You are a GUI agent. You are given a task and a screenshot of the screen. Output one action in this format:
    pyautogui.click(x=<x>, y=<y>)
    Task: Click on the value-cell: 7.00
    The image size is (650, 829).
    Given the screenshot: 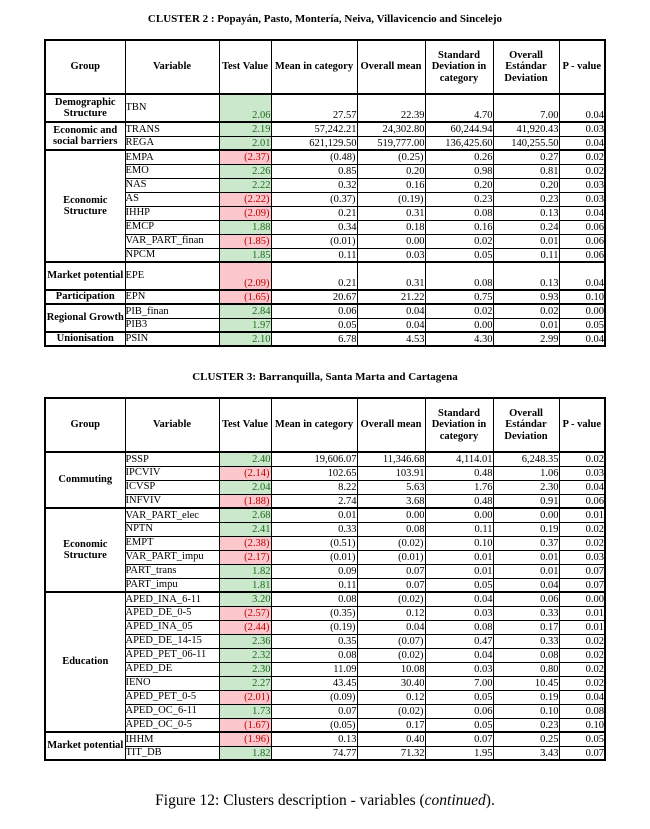 What is the action you would take?
    pyautogui.click(x=459, y=683)
    